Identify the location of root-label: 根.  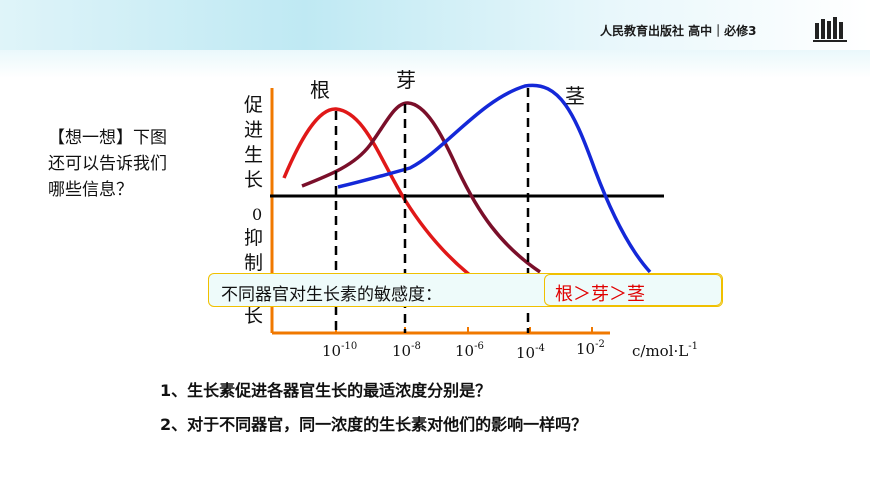
(320, 90).